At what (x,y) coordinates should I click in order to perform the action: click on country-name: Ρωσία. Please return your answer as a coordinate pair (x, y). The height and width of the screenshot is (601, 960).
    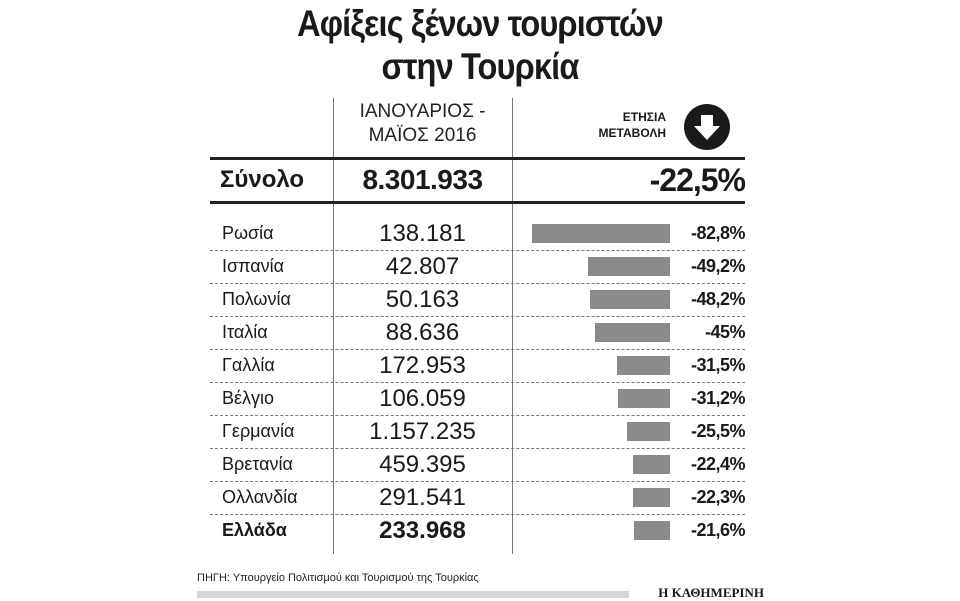
    Looking at the image, I should click on (248, 233).